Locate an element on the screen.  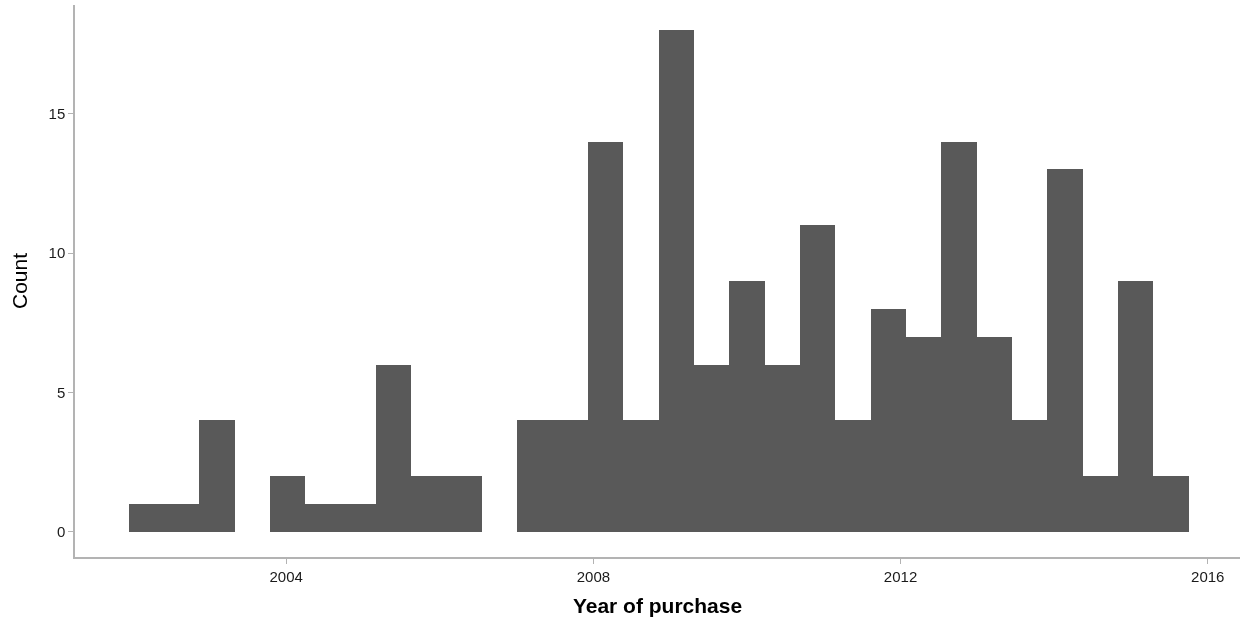
x-tick-label: 2008 is located at coordinates (593, 576).